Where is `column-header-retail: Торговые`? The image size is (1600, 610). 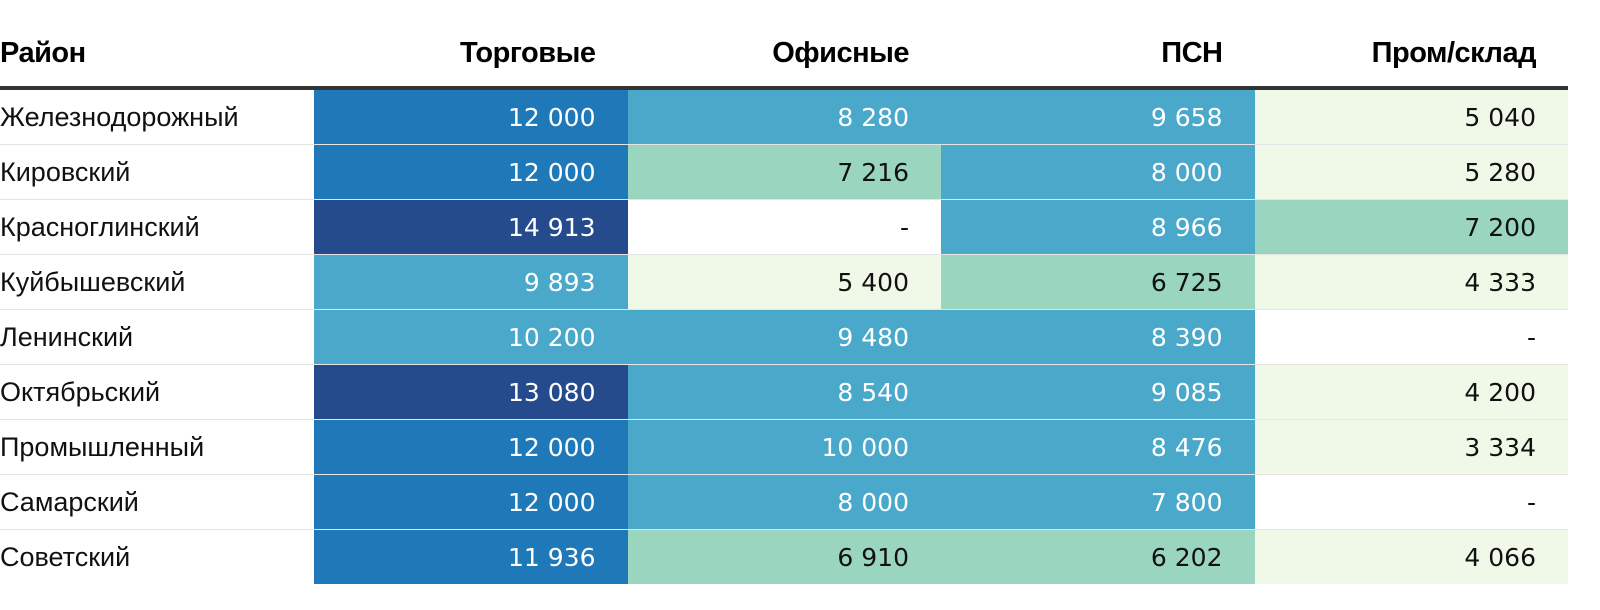
column-header-retail: Торговые is located at coordinates (471, 55).